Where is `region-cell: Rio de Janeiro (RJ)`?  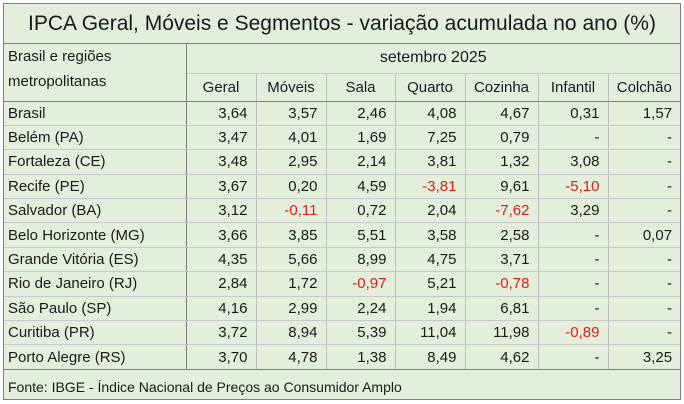 region-cell: Rio de Janeiro (RJ) is located at coordinates (95, 284).